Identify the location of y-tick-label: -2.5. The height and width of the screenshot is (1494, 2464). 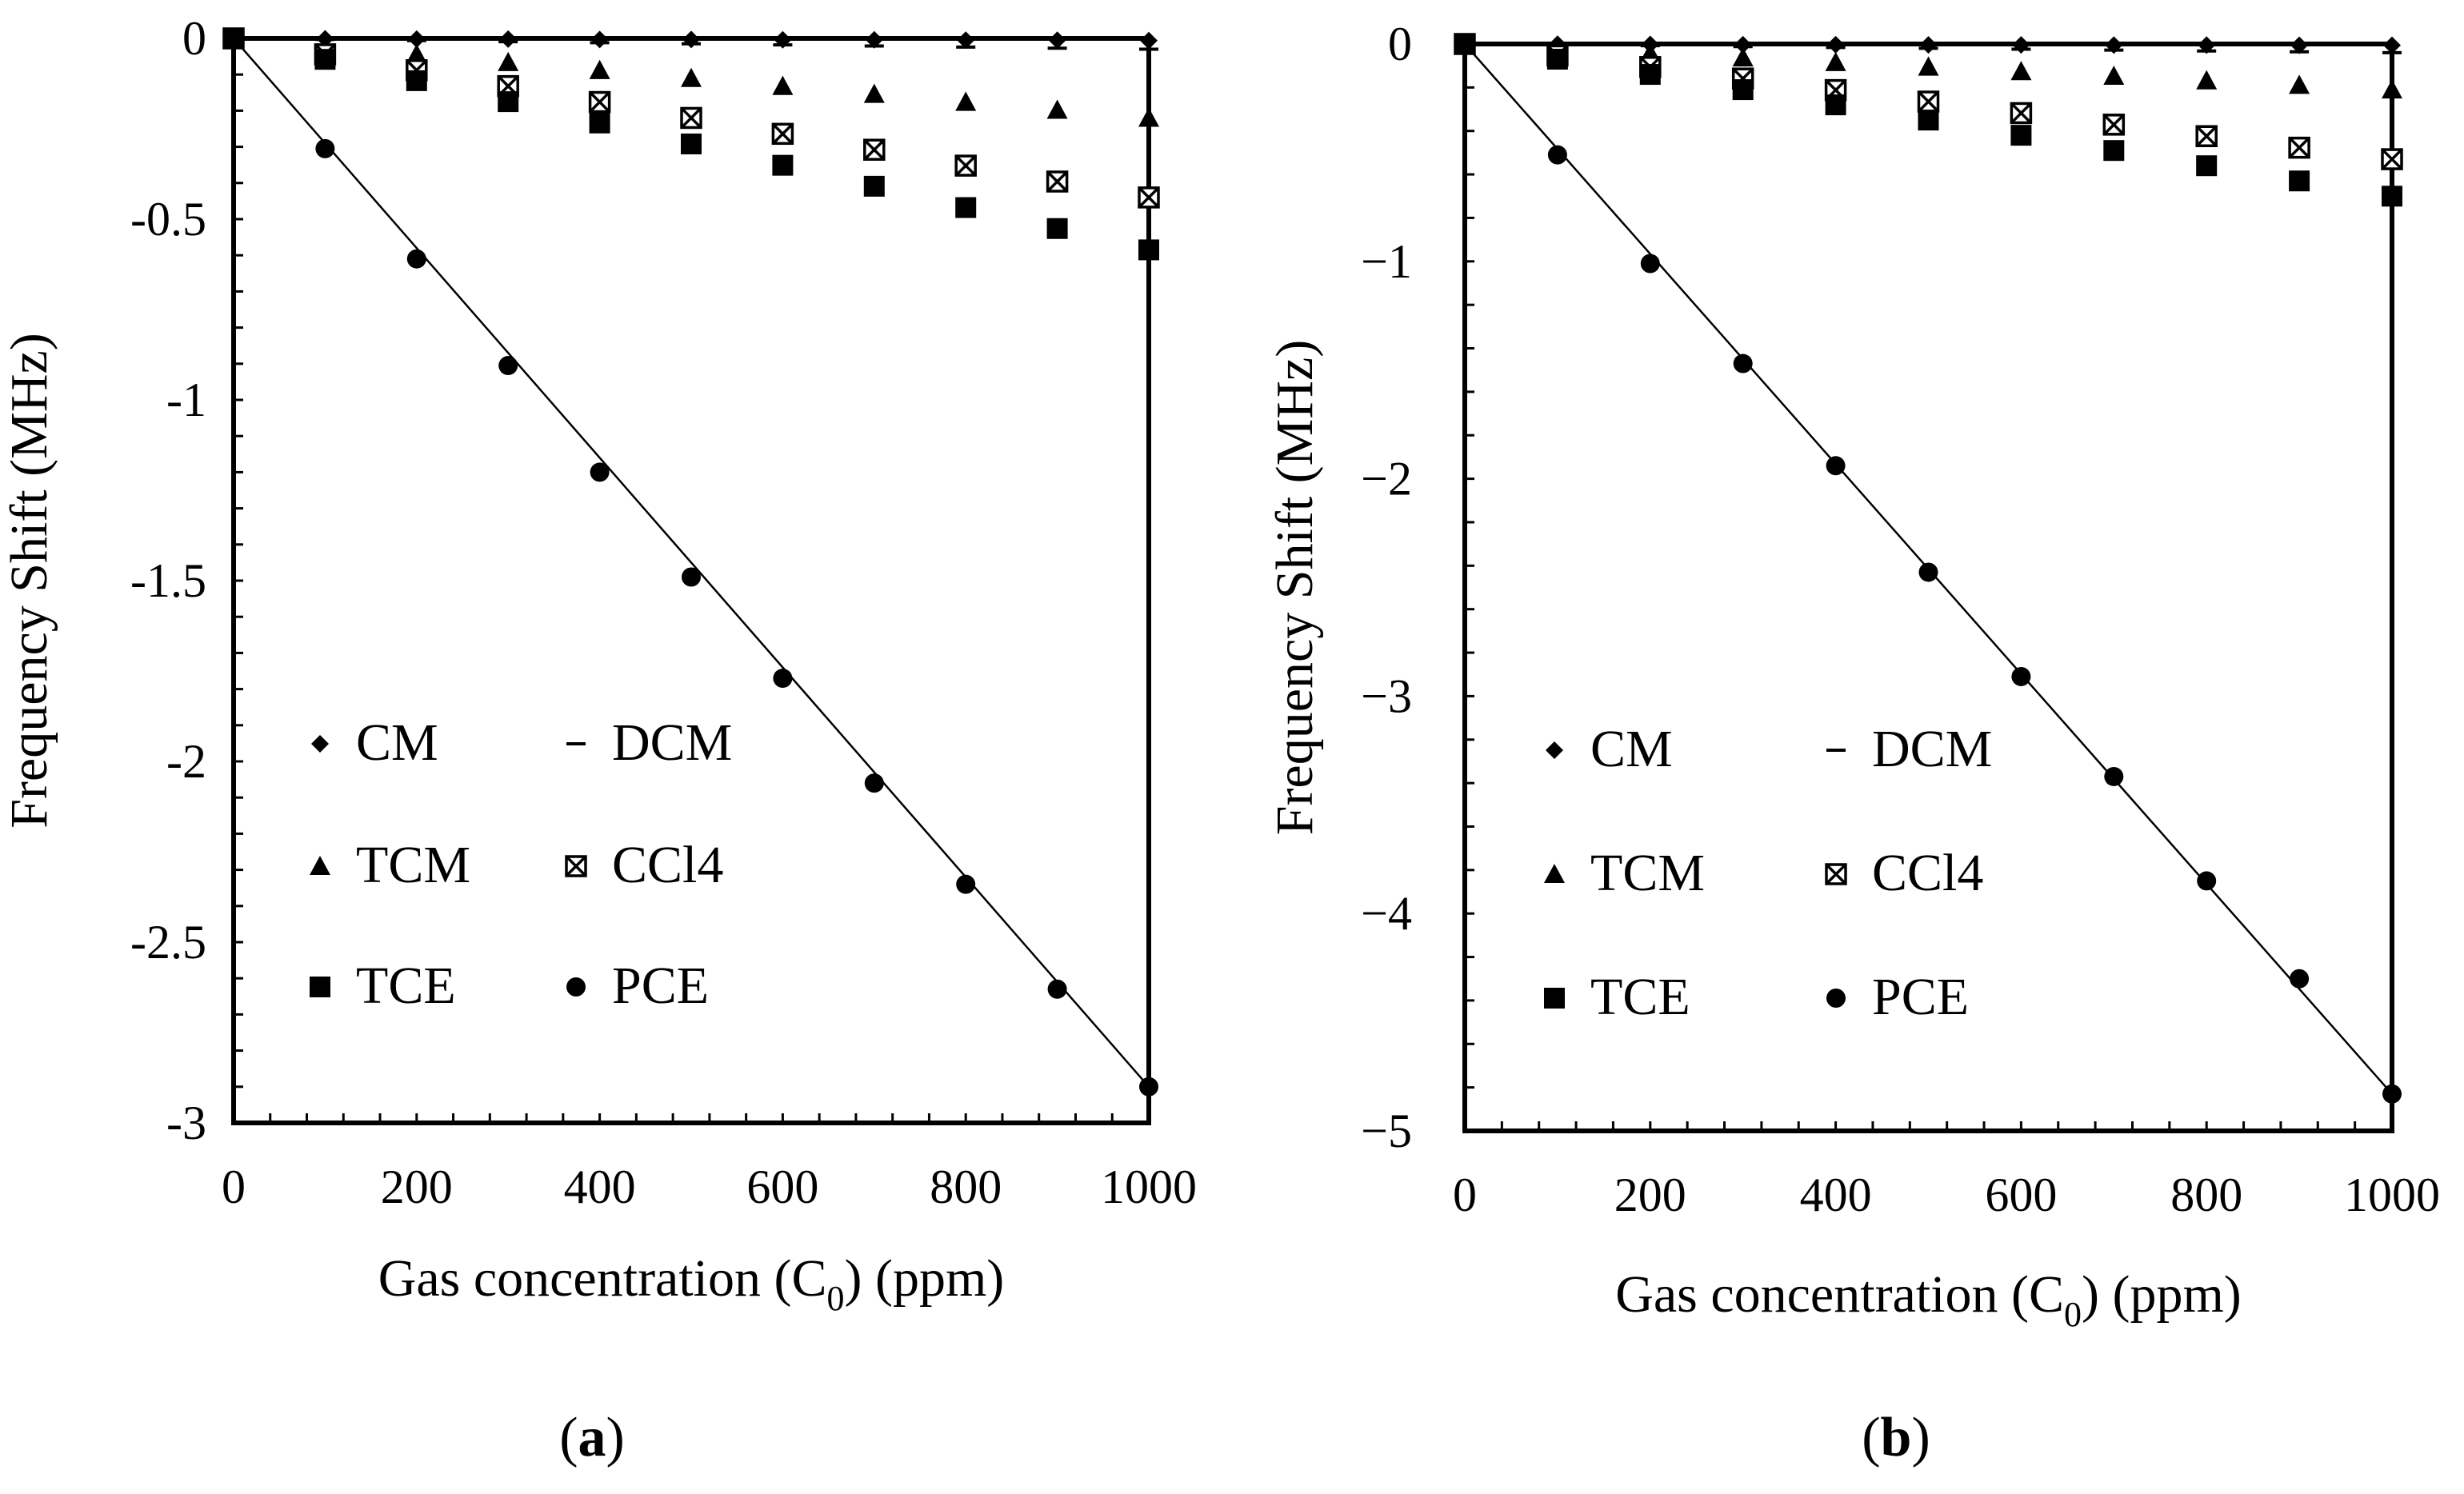
(168, 942).